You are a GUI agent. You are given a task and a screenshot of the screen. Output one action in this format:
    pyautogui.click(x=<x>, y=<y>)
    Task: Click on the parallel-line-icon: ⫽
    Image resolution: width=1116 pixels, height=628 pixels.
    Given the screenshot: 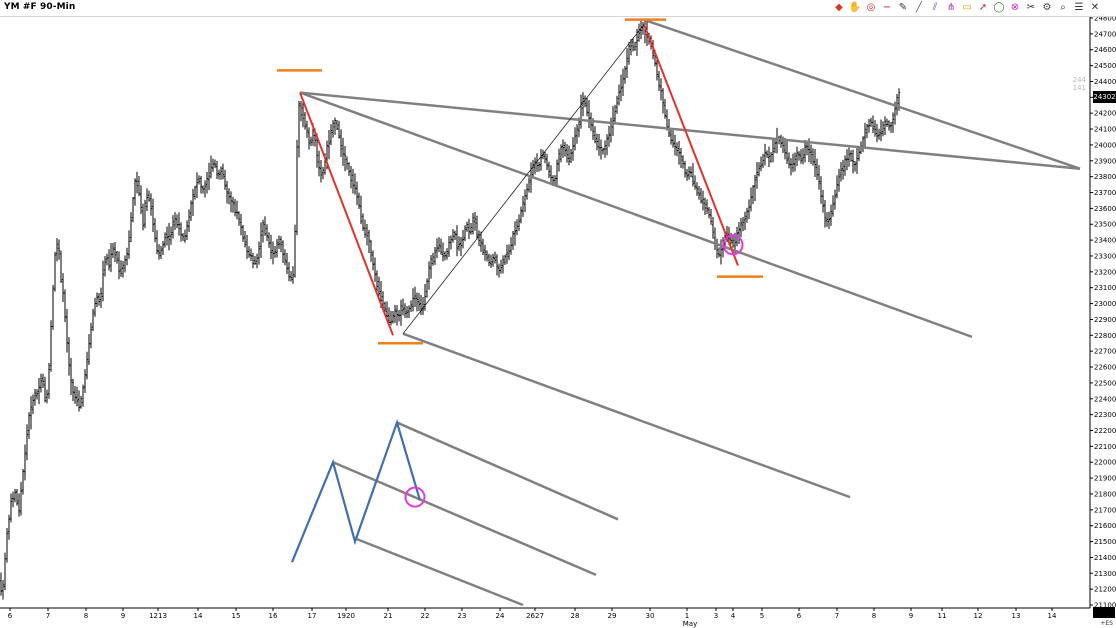 What is the action you would take?
    pyautogui.click(x=935, y=7)
    